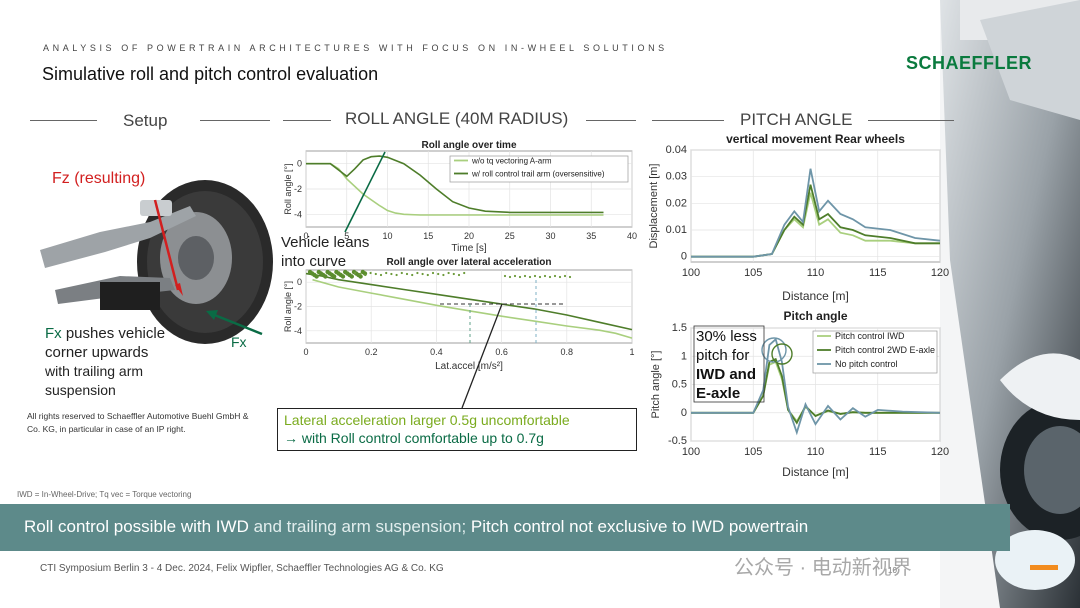 This screenshot has width=1080, height=608. I want to click on y-tick-label: 0.04, so click(676, 150).